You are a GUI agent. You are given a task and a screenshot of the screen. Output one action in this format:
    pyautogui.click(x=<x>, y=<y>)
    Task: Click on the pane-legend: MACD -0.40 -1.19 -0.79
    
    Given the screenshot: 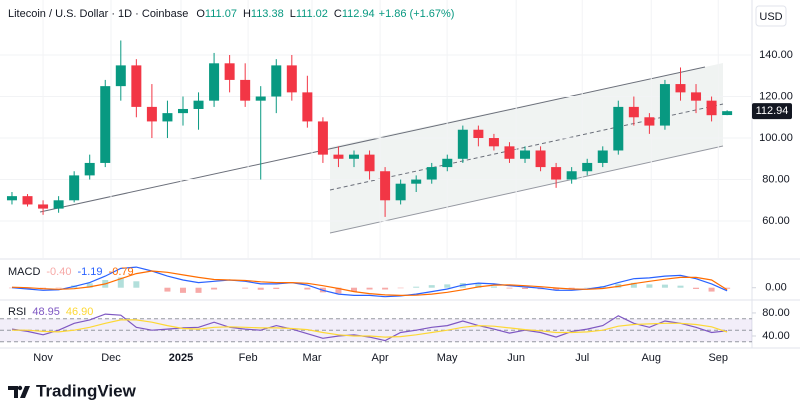 What is the action you would take?
    pyautogui.click(x=71, y=272)
    